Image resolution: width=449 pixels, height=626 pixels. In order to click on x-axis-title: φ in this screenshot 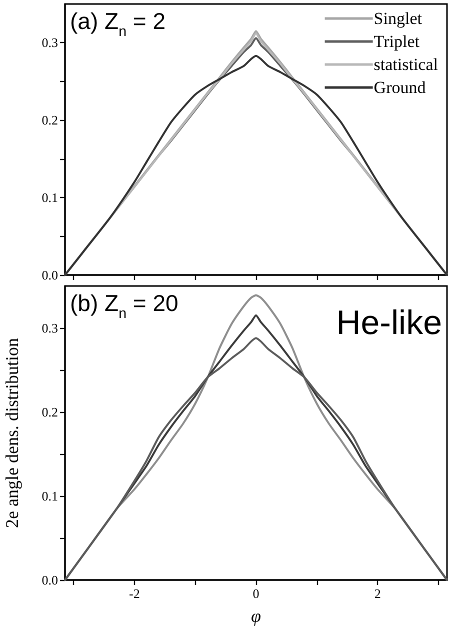, I will do `click(256, 616)`.